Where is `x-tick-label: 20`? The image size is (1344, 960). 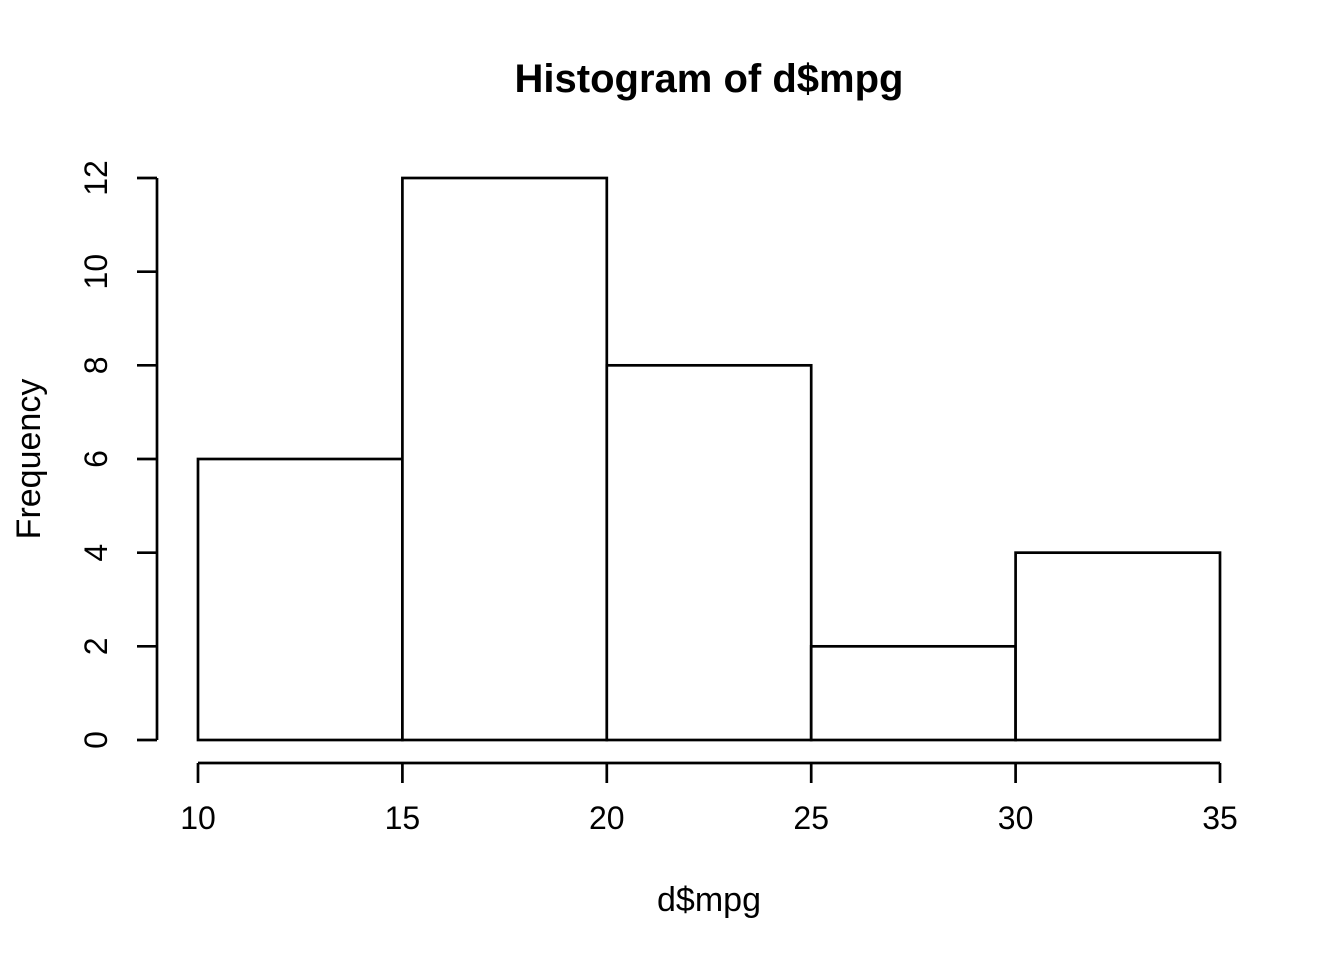 x-tick-label: 20 is located at coordinates (607, 818).